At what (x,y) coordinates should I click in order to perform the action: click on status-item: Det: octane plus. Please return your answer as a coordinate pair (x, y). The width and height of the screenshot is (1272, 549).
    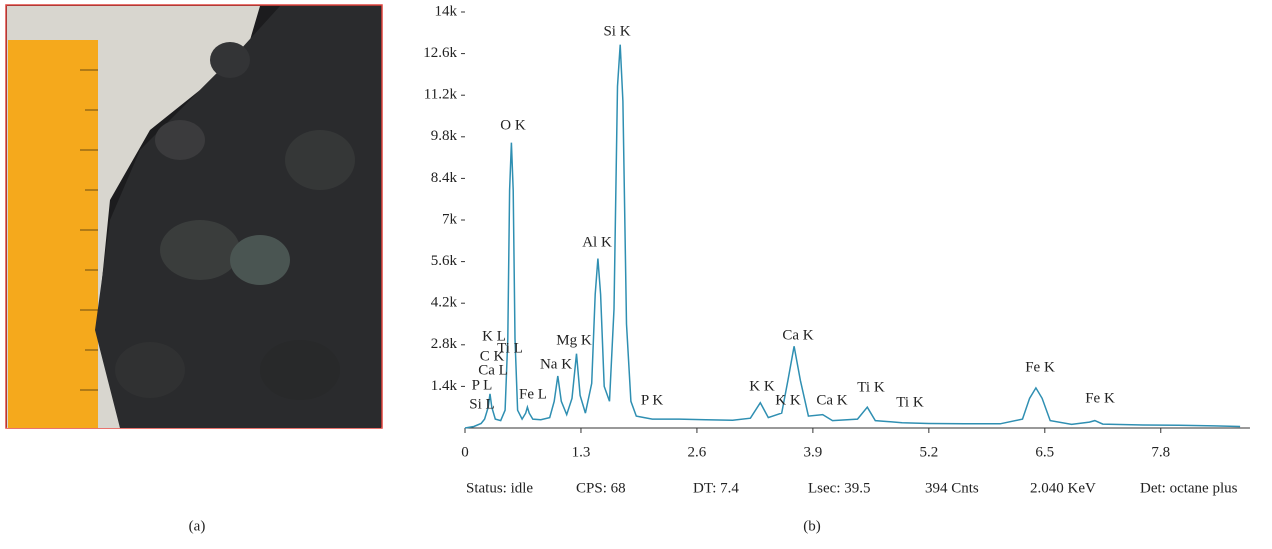
    Looking at the image, I should click on (1189, 488).